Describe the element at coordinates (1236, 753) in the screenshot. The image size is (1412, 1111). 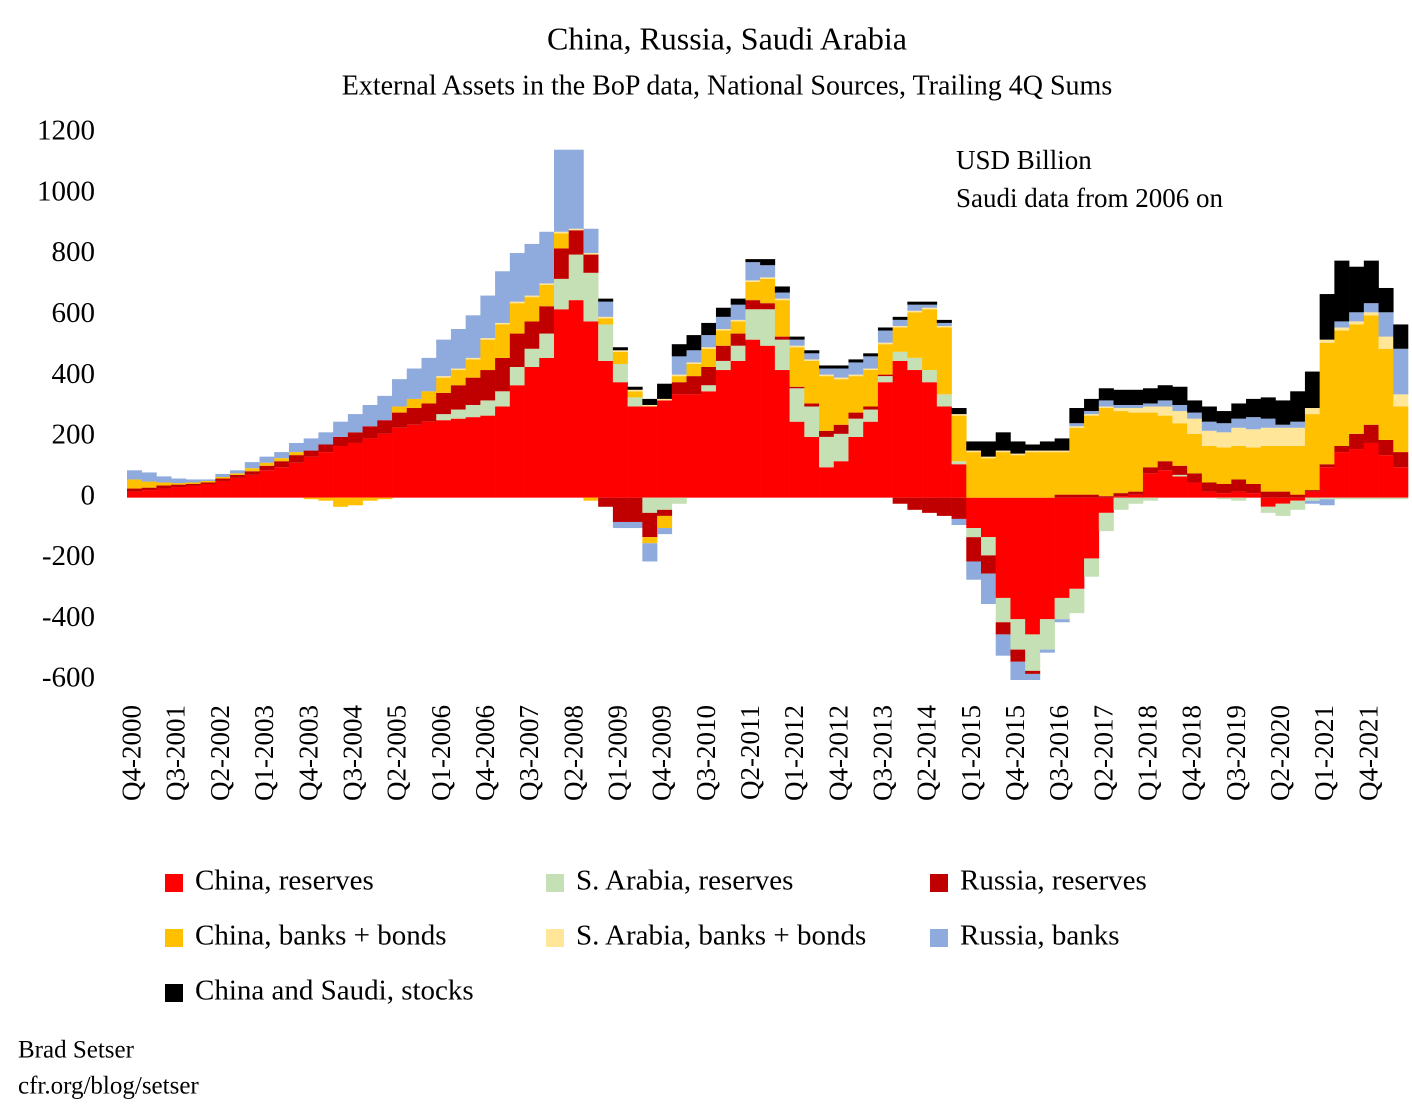
I see `x-tick-label: Q3-2019` at that location.